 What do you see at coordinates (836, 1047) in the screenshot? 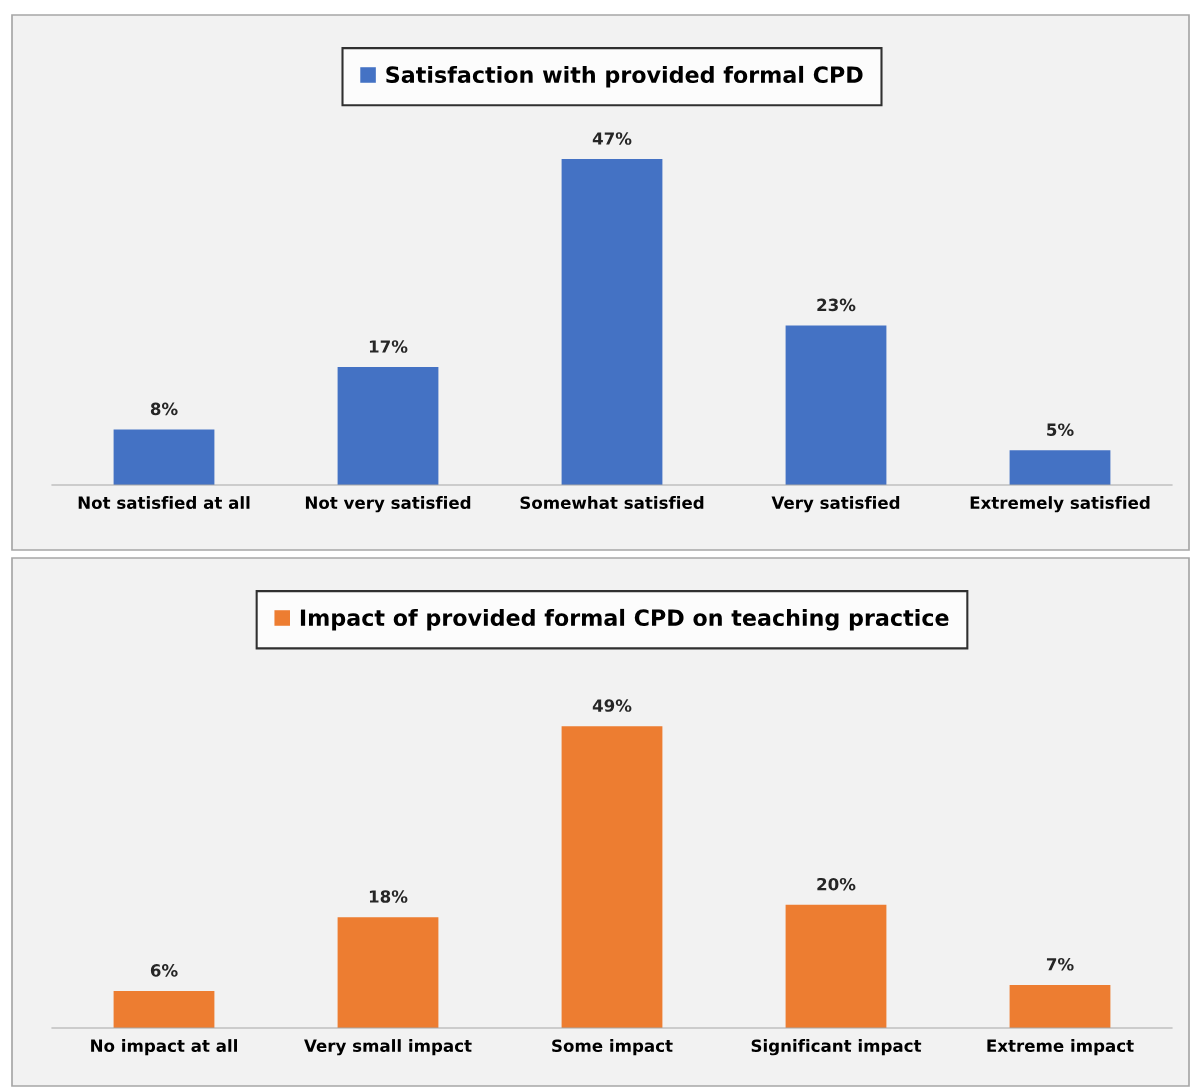
I see `x-tick-label: Significant impact` at bounding box center [836, 1047].